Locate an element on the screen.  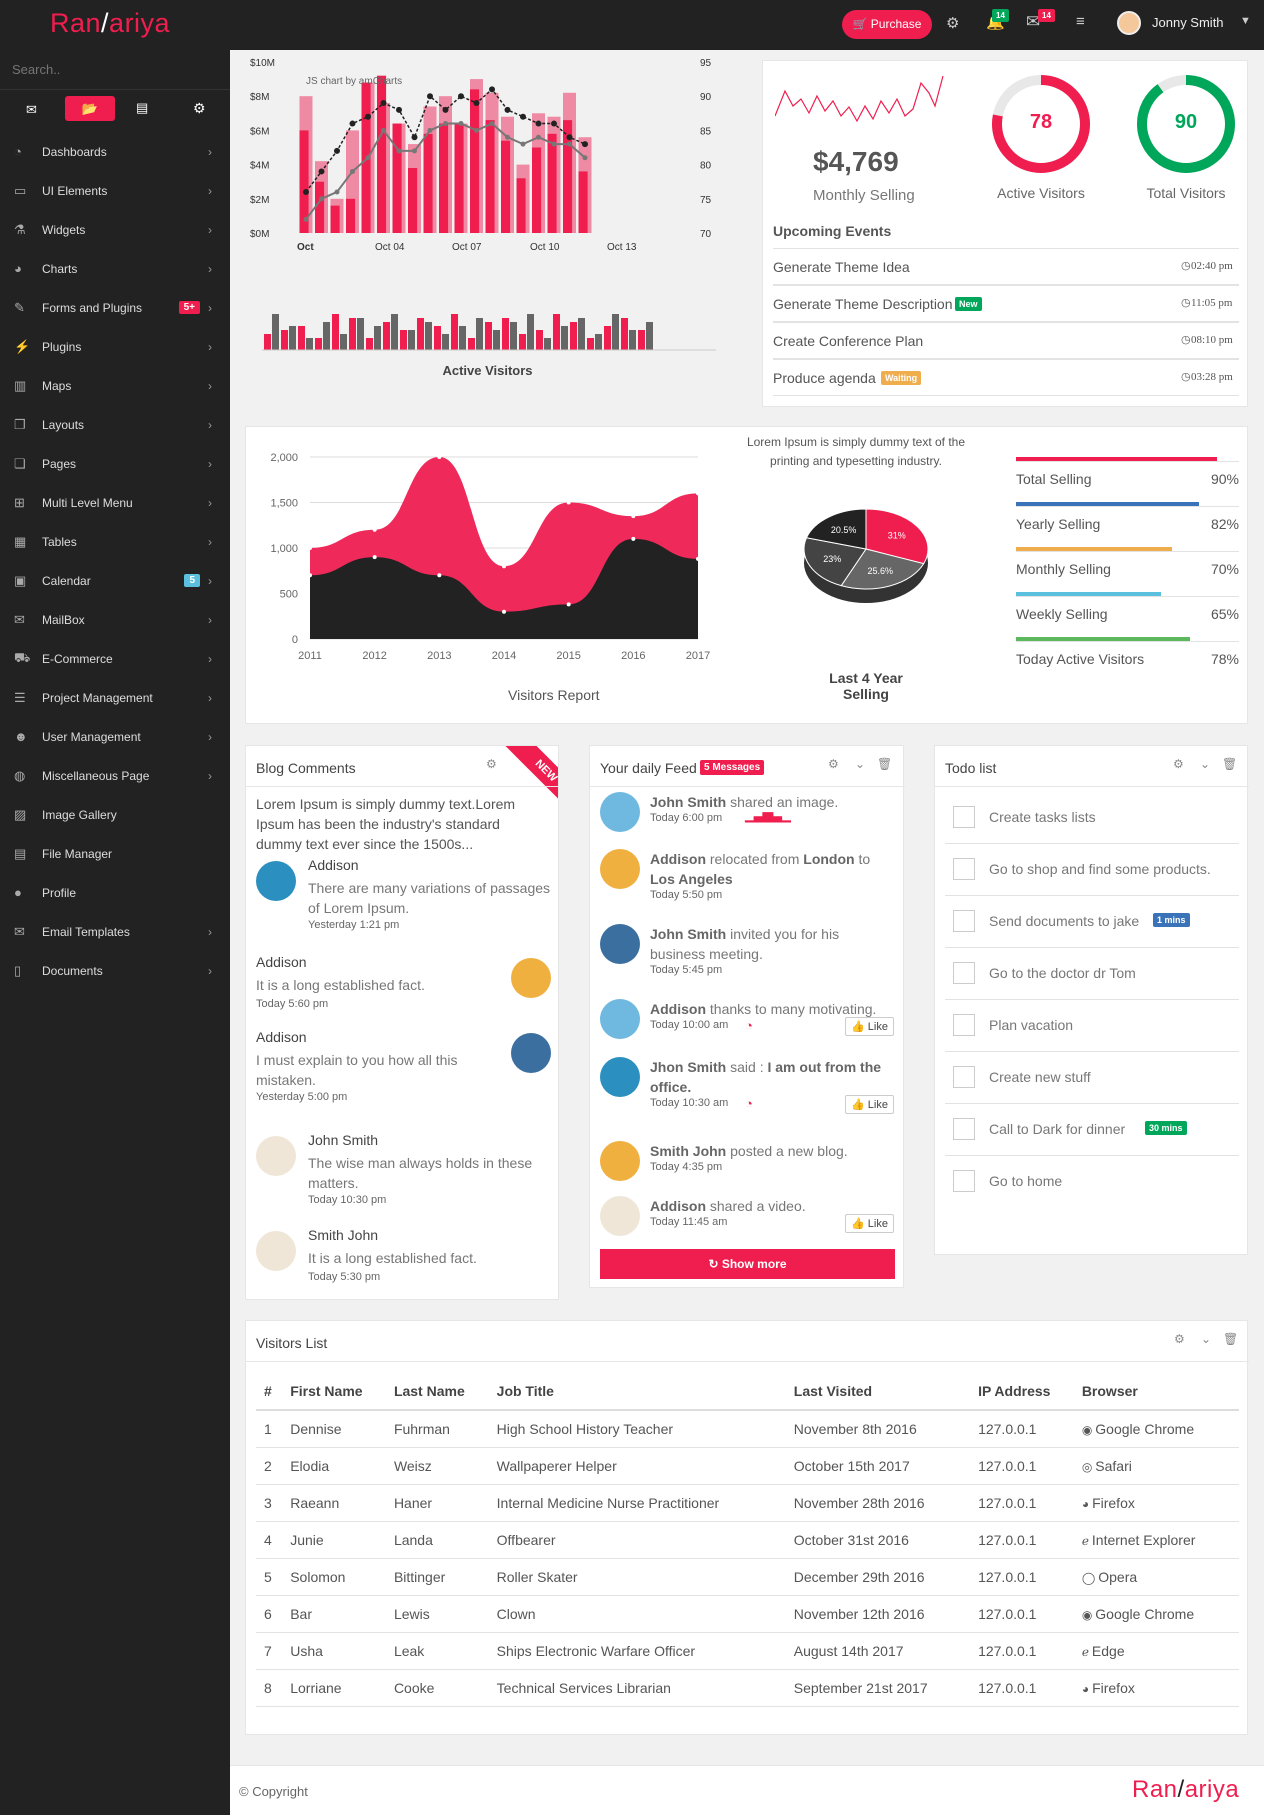
show-more-button: ↻ Show more is located at coordinates (747, 1264).